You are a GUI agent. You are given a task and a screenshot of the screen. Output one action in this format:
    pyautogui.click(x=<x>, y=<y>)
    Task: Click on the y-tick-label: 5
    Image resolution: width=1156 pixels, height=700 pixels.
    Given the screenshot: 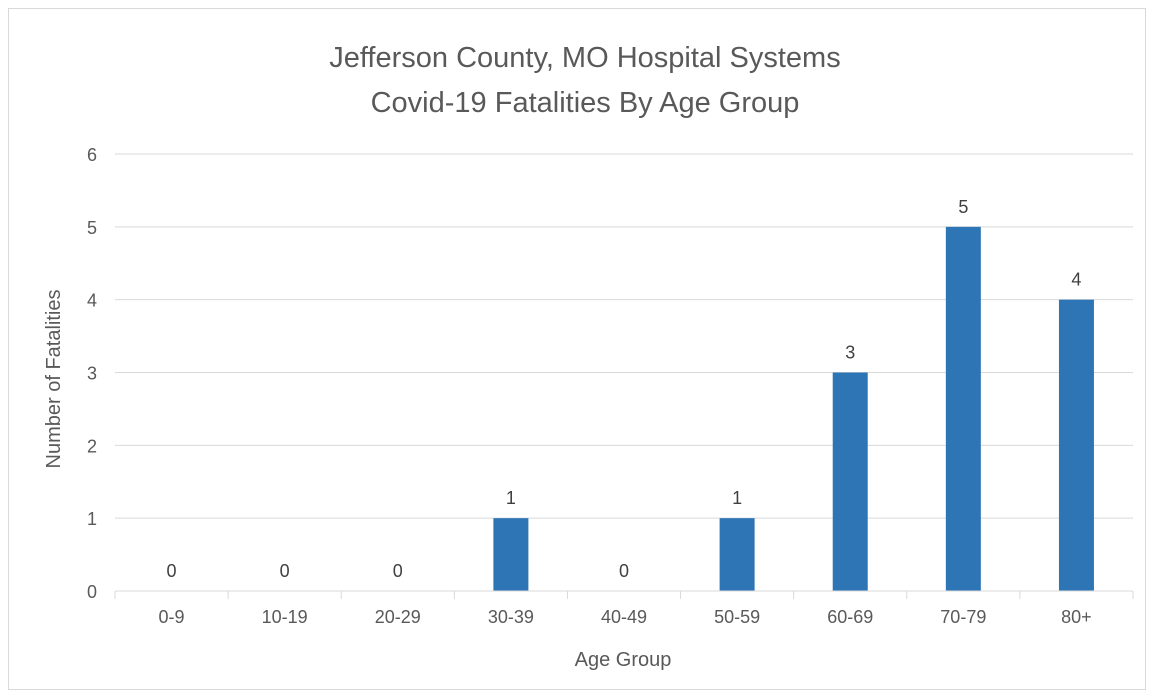 What is the action you would take?
    pyautogui.click(x=92, y=228)
    